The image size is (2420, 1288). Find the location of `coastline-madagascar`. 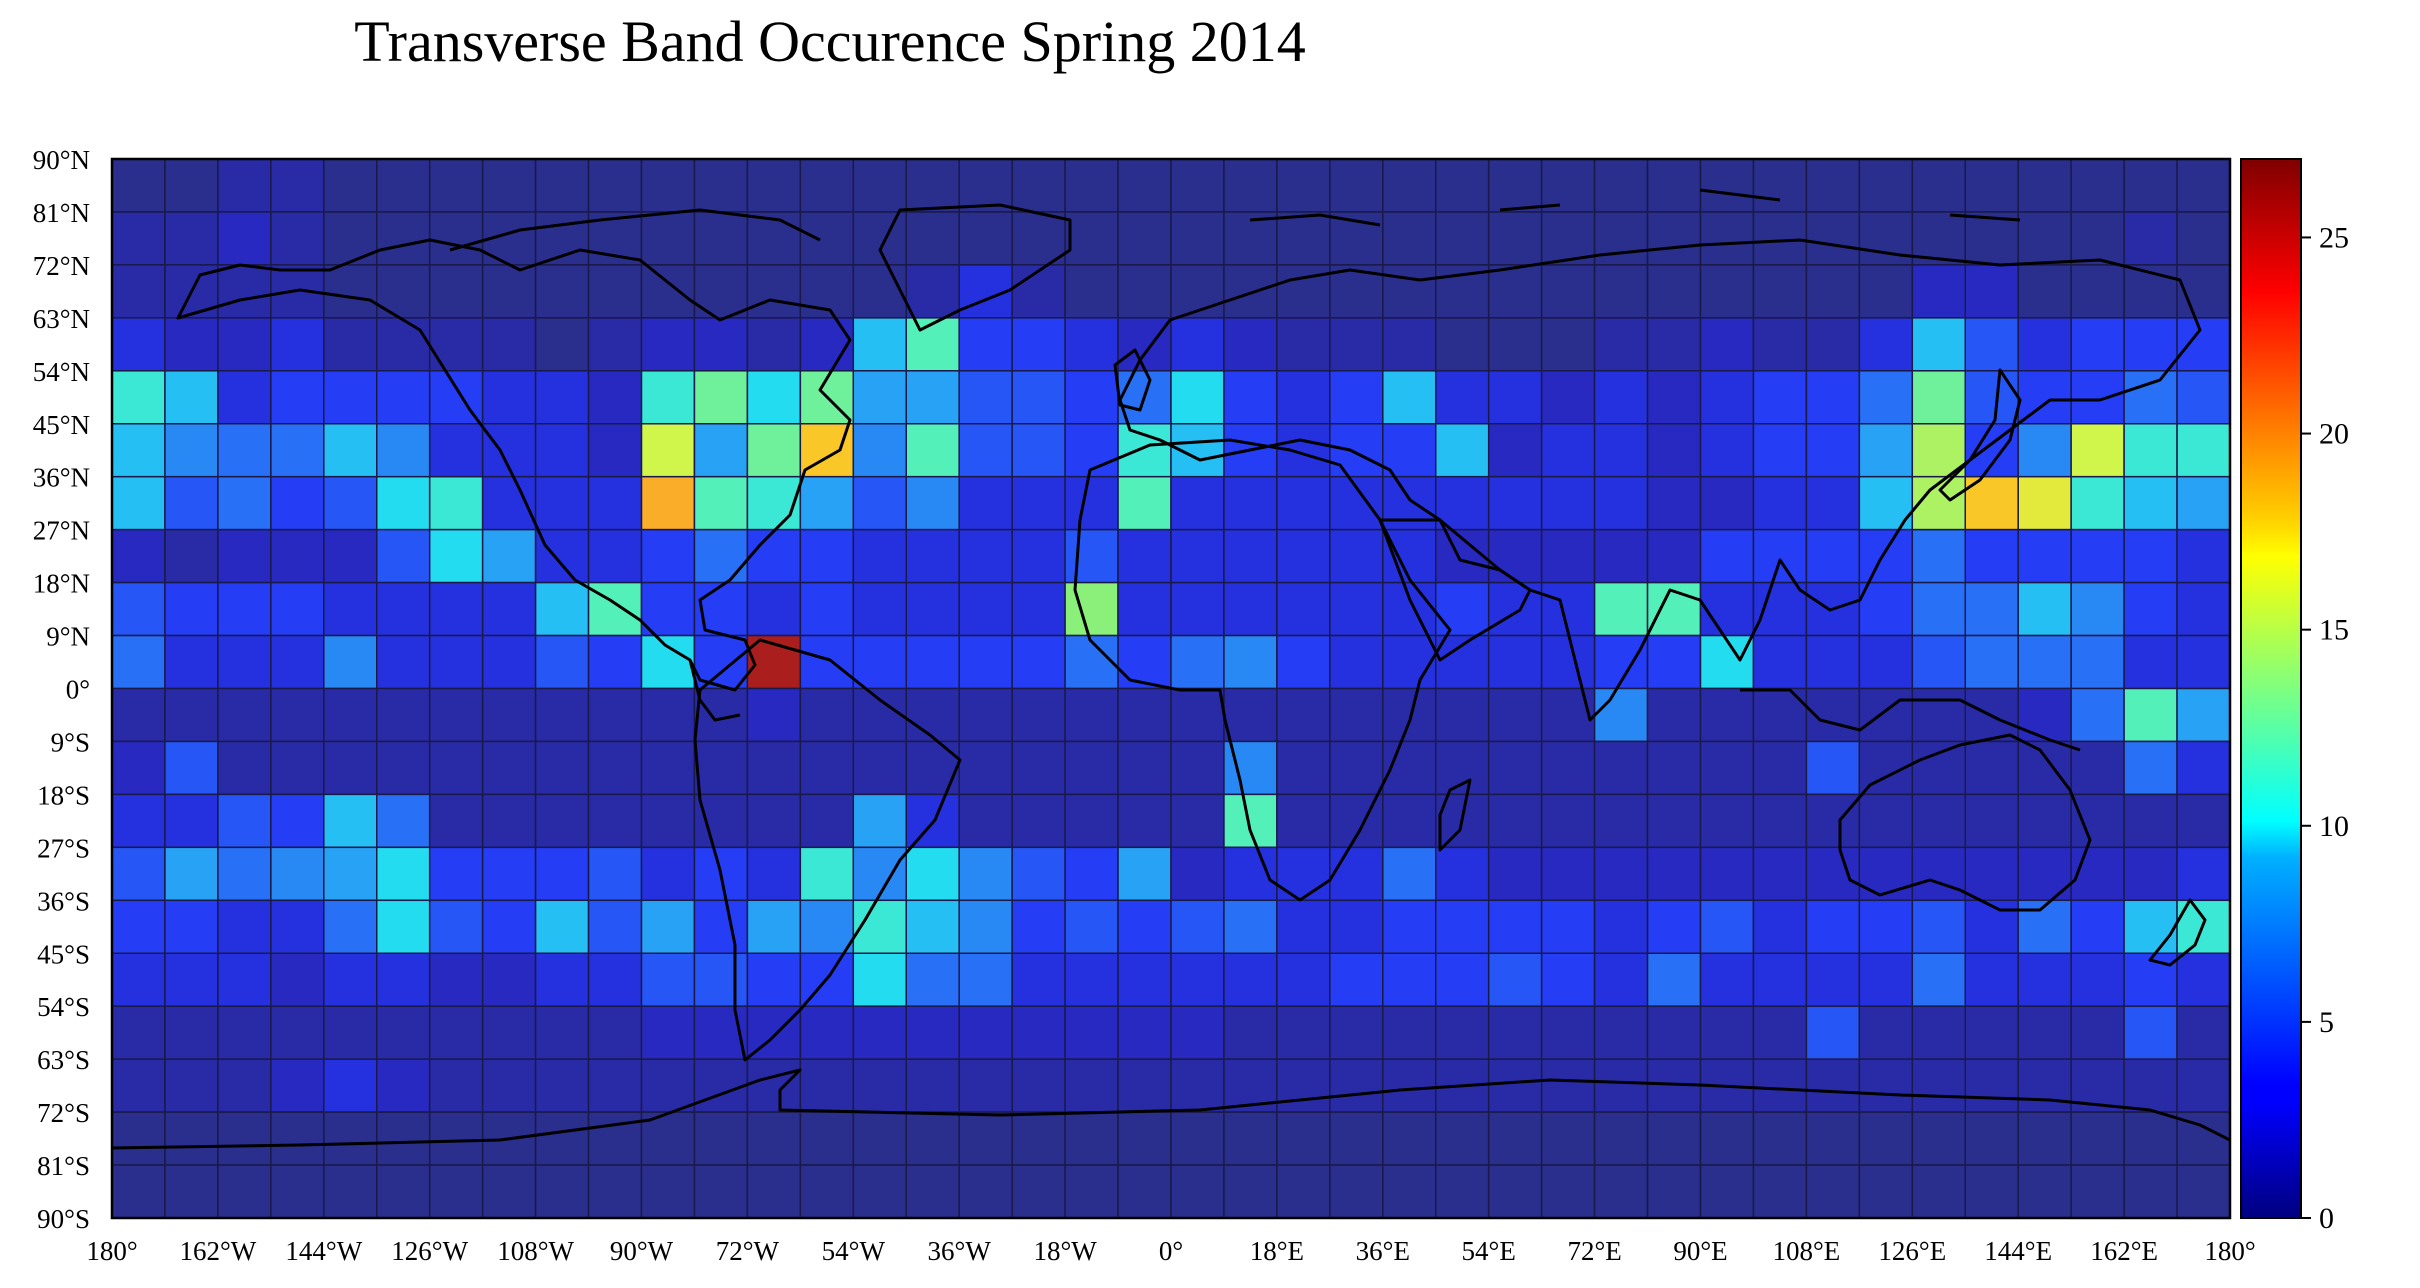

coastline-madagascar is located at coordinates (1455, 815).